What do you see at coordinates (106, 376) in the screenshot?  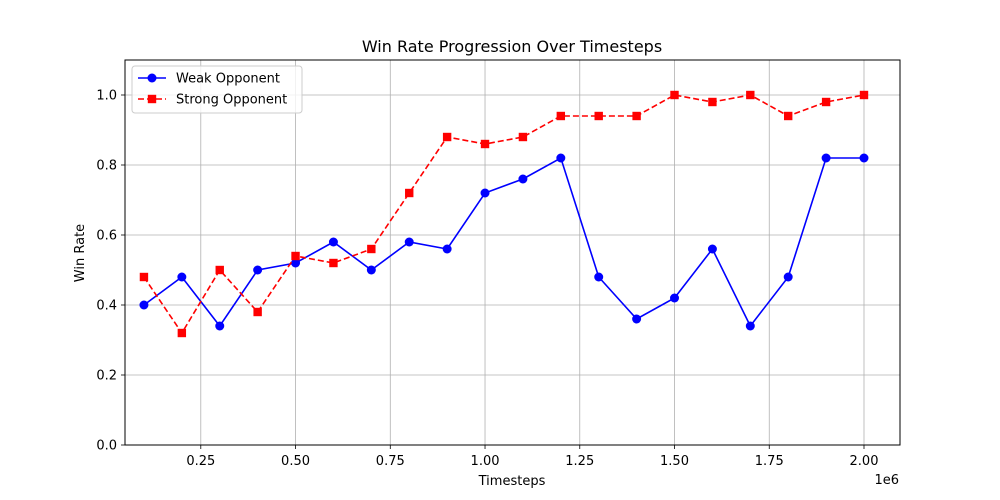 I see `y-tick-label: 0.2` at bounding box center [106, 376].